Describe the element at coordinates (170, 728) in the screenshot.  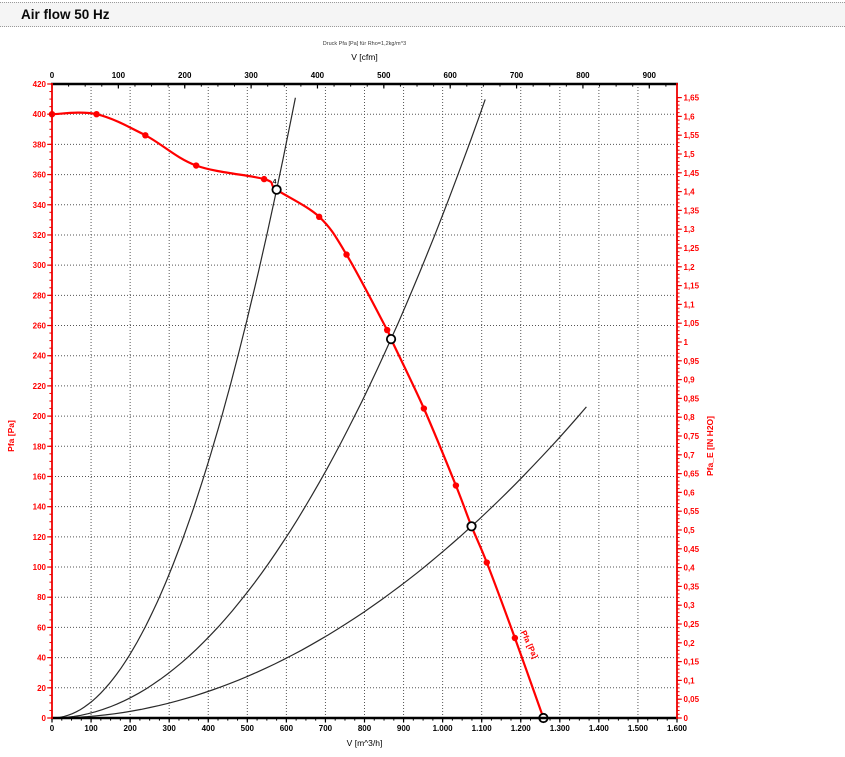
I see `bottom-axis-tick-label: 300` at that location.